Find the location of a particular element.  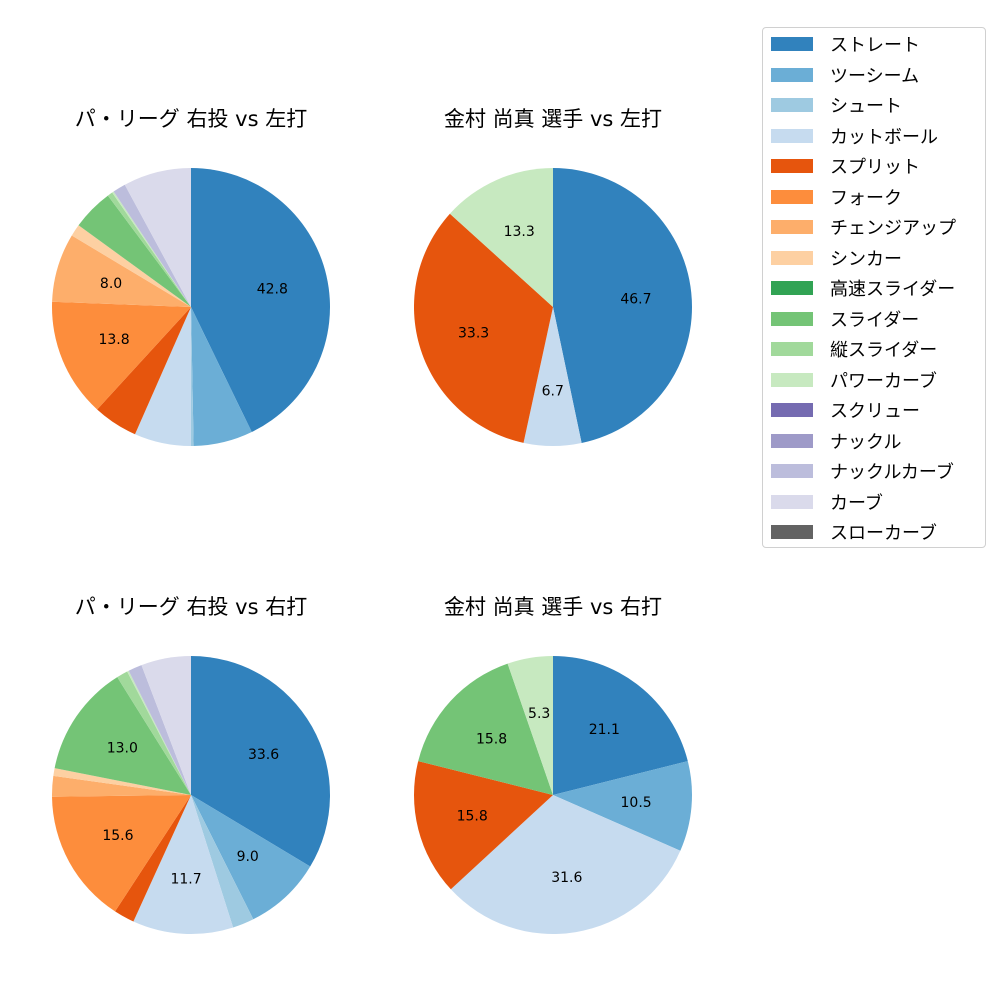

legend-item: フォーク is located at coordinates (836, 197).